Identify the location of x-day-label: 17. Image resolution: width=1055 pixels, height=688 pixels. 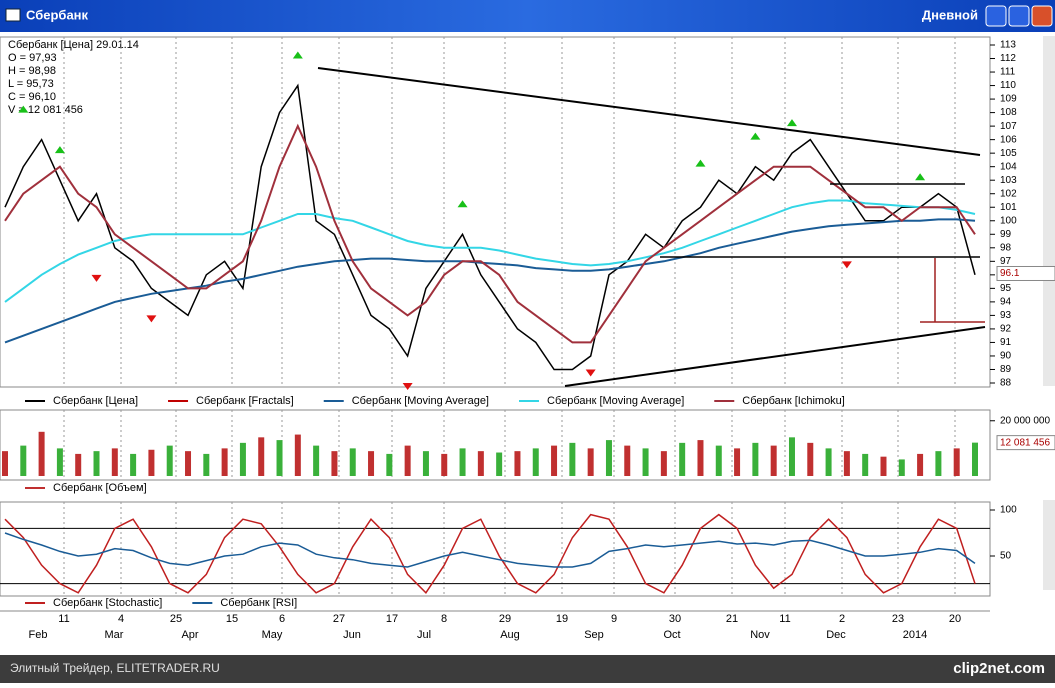
(392, 619).